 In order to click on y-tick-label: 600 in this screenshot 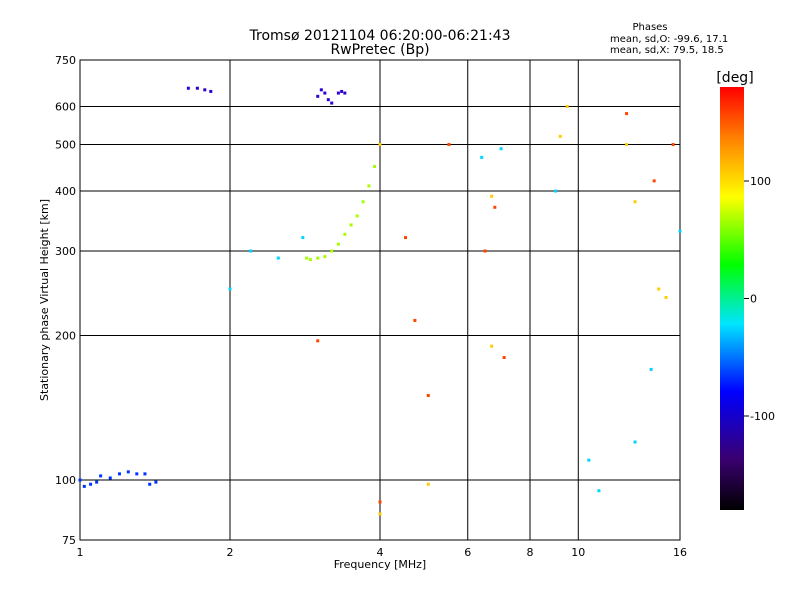, I will do `click(65, 107)`.